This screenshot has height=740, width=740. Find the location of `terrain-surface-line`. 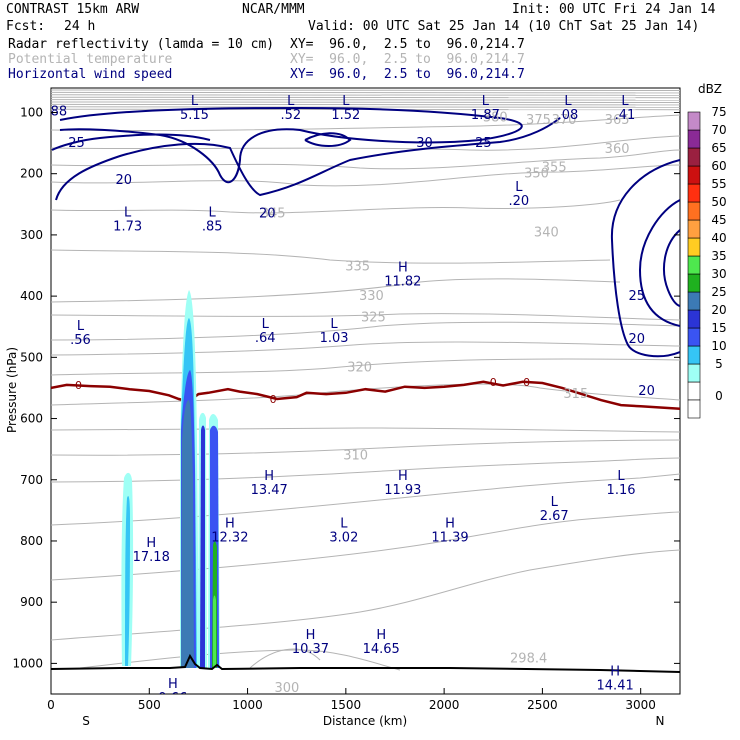

terrain-surface-line is located at coordinates (365, 663).